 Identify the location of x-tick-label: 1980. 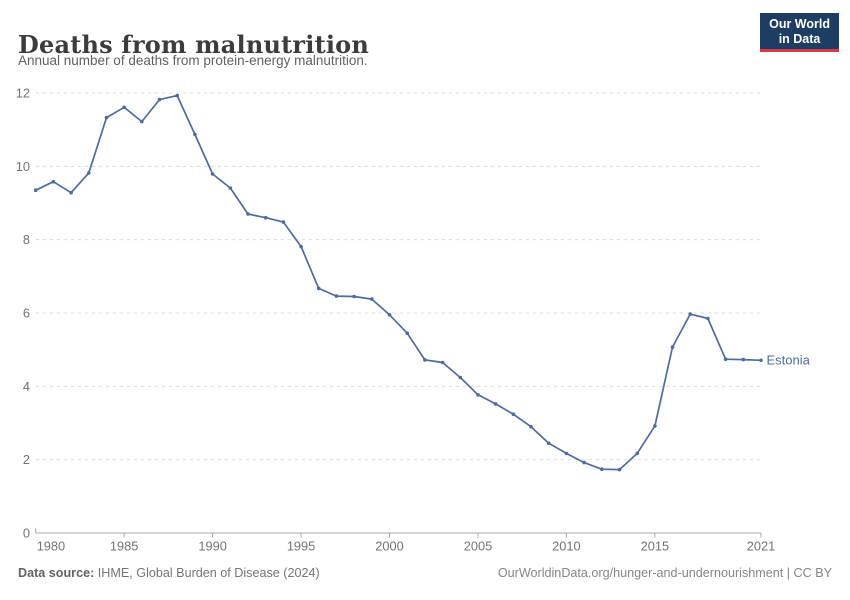
(51, 546).